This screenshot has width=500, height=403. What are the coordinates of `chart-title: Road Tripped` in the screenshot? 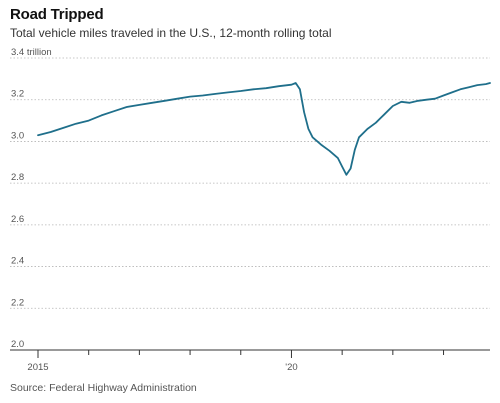 It's located at (57, 14).